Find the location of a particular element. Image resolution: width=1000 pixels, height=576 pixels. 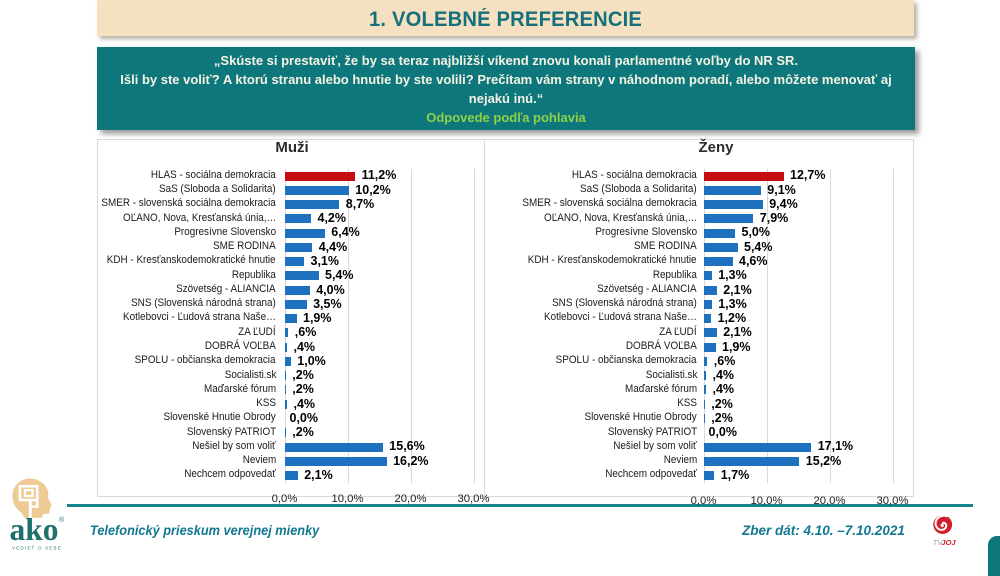

svg-text: VEDIEŤ O SEBE is located at coordinates (37, 547).